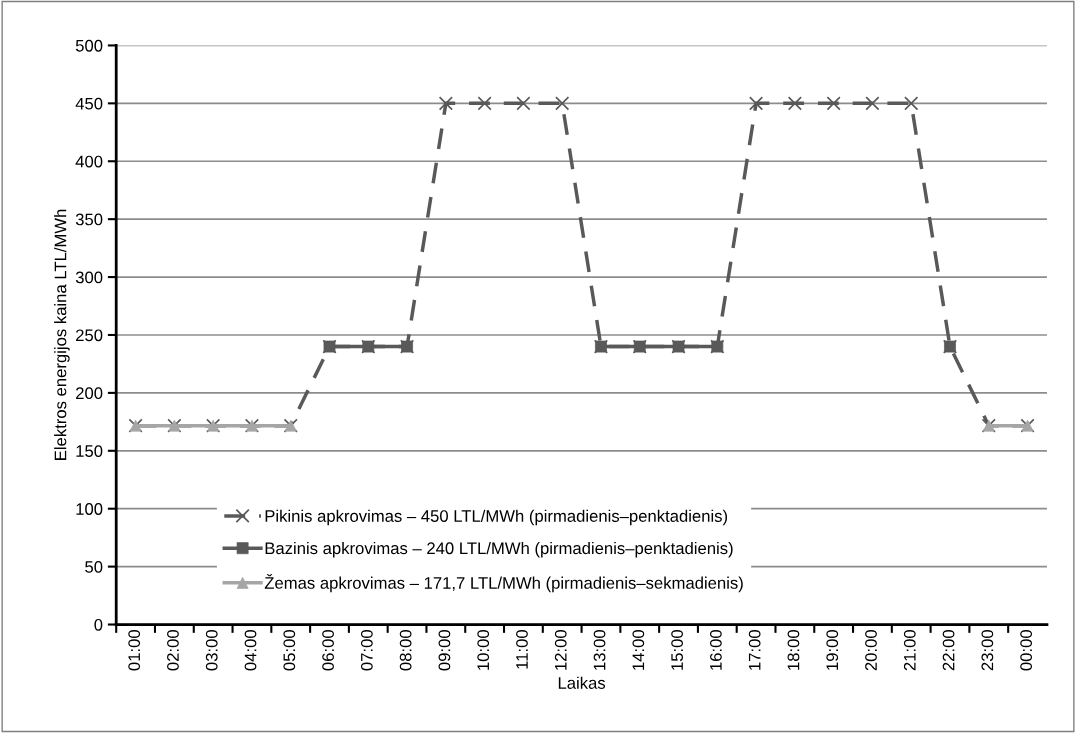  What do you see at coordinates (134, 650) in the screenshot?
I see `x-tick-label: 01:00` at bounding box center [134, 650].